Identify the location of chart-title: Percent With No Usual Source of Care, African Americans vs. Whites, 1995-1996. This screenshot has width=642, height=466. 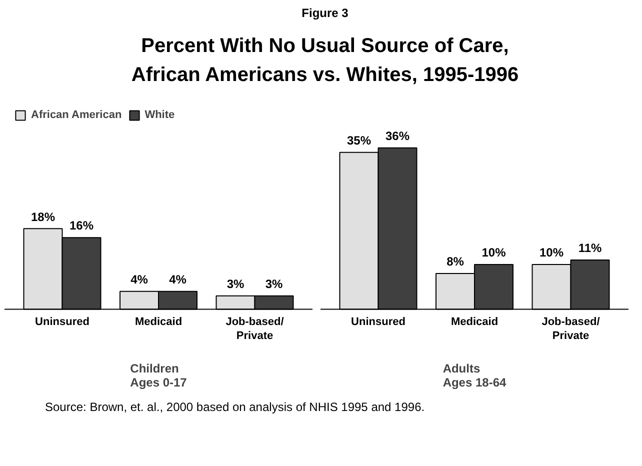
(325, 61).